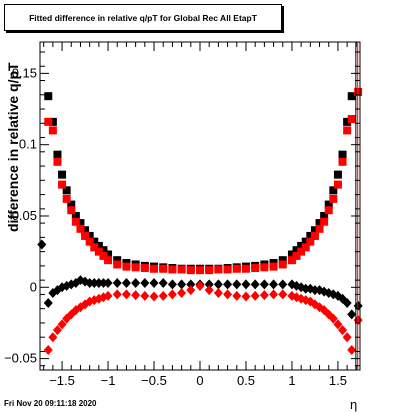 The image size is (400, 412). What do you see at coordinates (108, 380) in the screenshot?
I see `x-tick-label: −1` at bounding box center [108, 380].